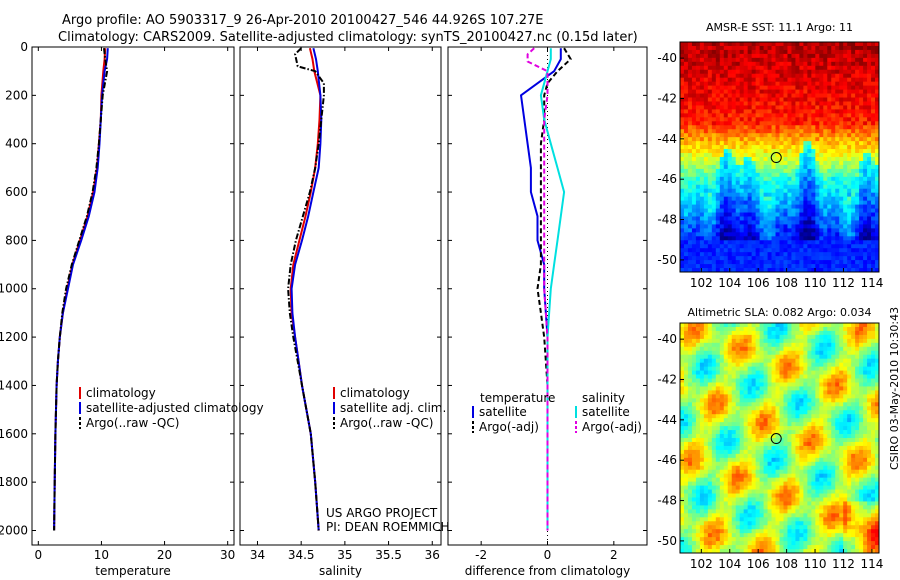  I want to click on x-tick-label: 10, so click(101, 555).